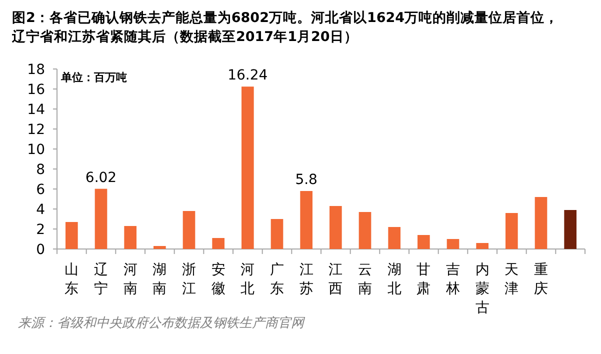  What do you see at coordinates (101, 178) in the screenshot?
I see `data-label: 6.02` at bounding box center [101, 178].